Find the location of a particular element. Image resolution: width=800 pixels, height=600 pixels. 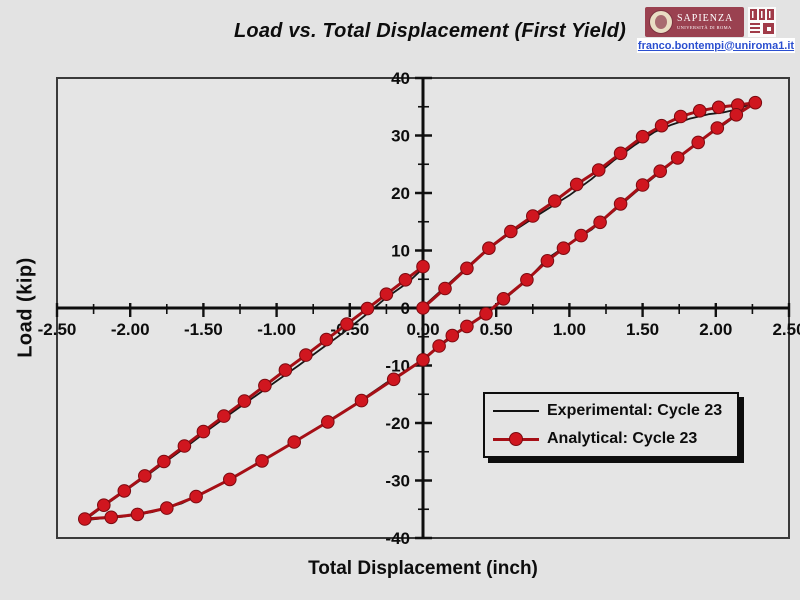

x-tick-label: -2.00 is located at coordinates (130, 329).